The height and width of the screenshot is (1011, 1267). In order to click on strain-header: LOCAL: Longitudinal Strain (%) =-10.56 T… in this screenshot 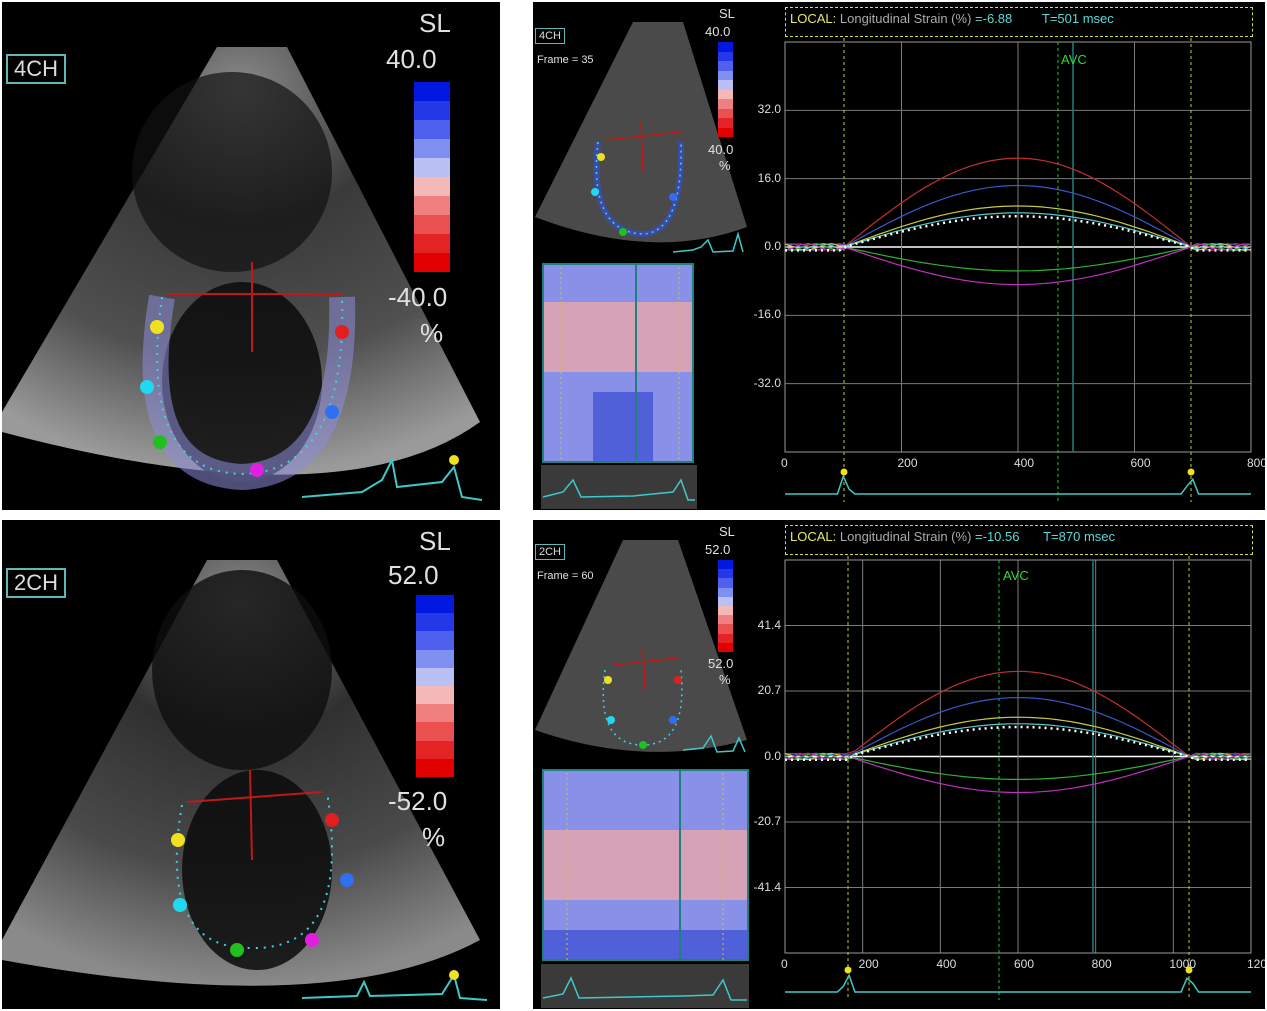, I will do `click(1019, 540)`.